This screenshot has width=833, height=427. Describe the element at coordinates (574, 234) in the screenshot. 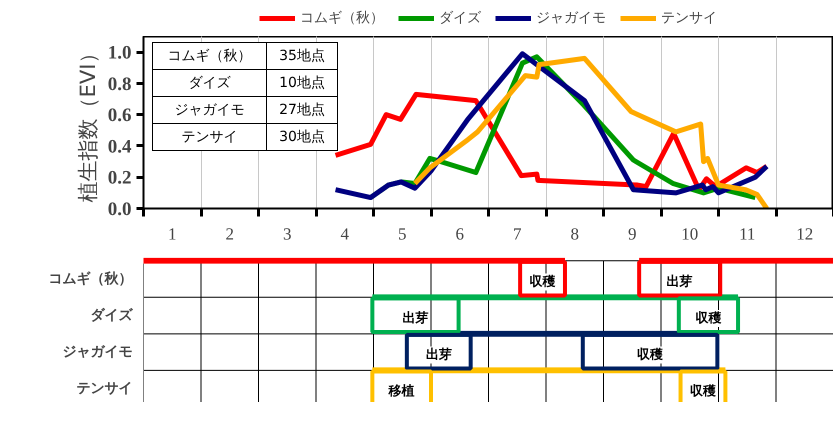

I see `x-tick-label: 8` at that location.